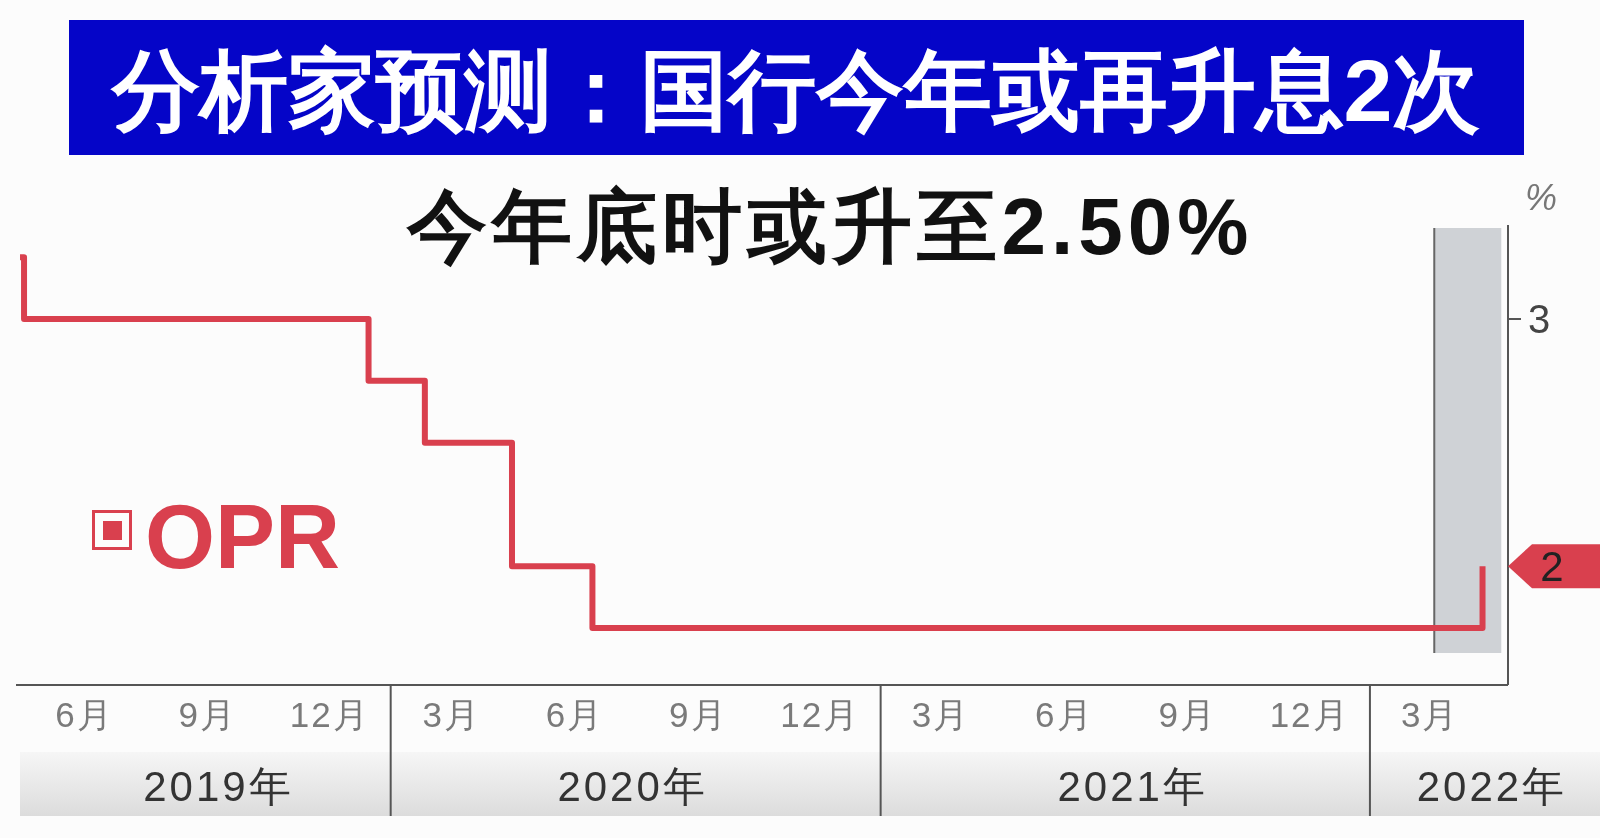  Describe the element at coordinates (1539, 318) in the screenshot. I see `y-tick-label: 3` at that location.